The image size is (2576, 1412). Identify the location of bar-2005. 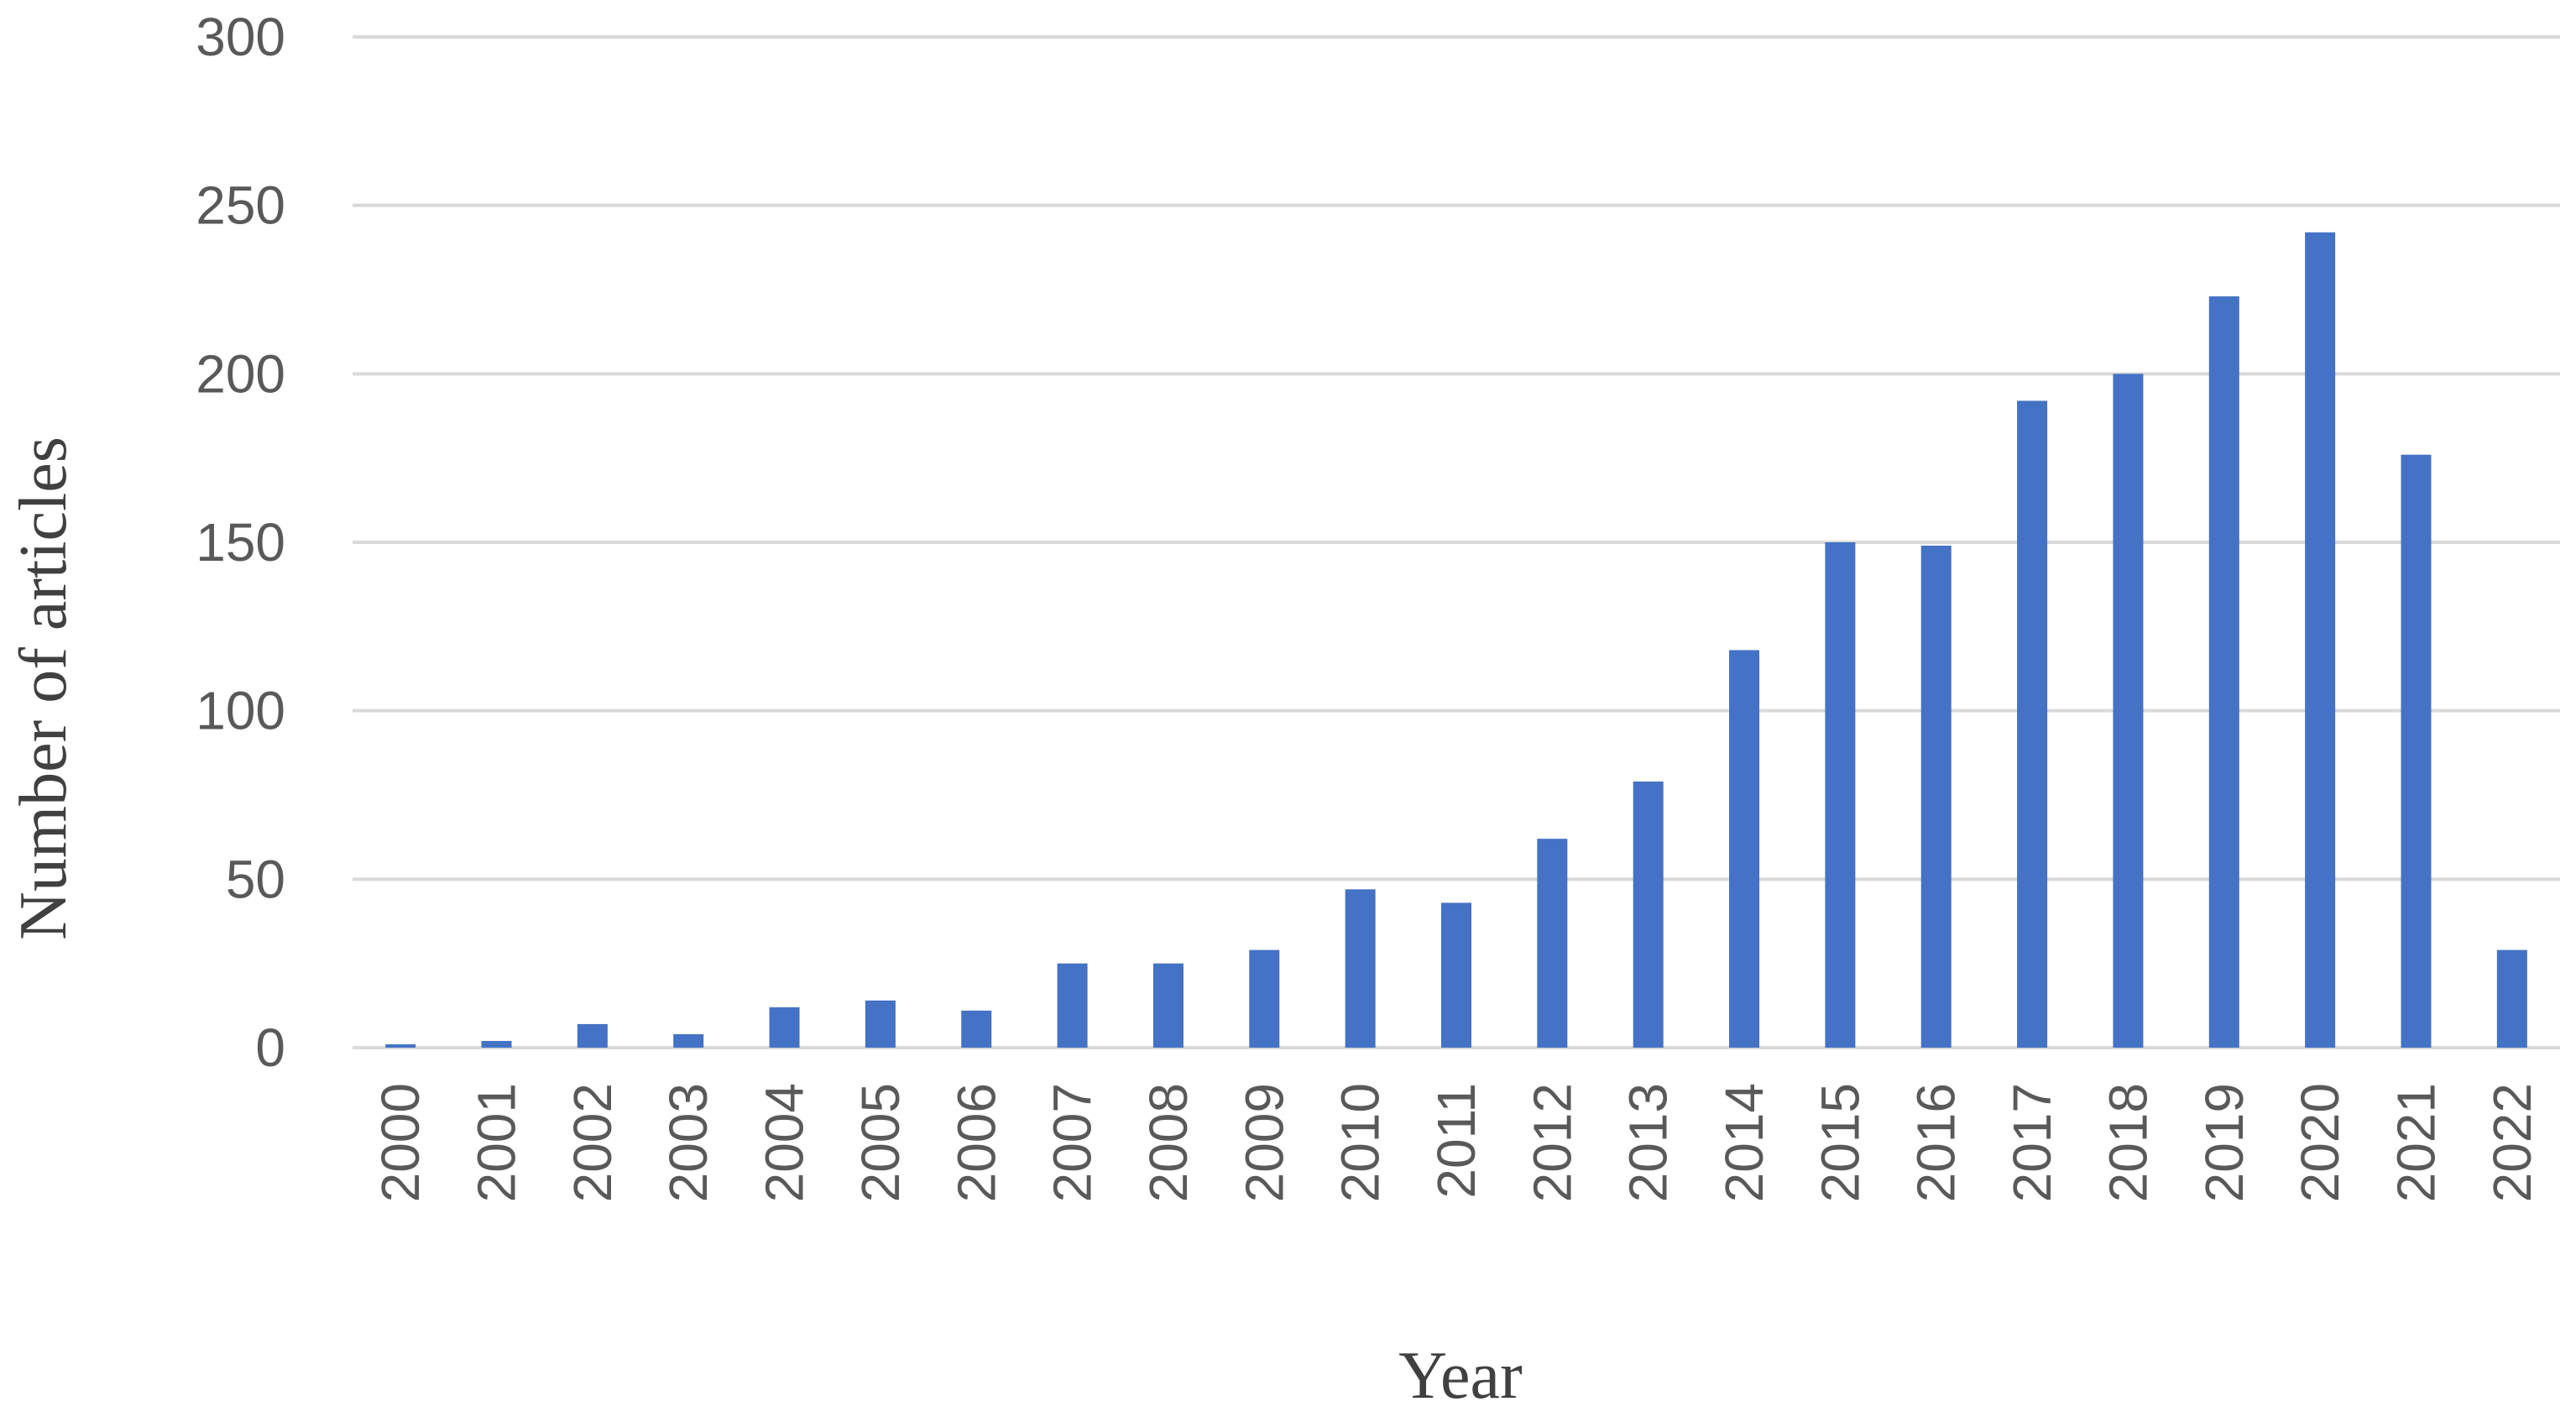
(880, 1024).